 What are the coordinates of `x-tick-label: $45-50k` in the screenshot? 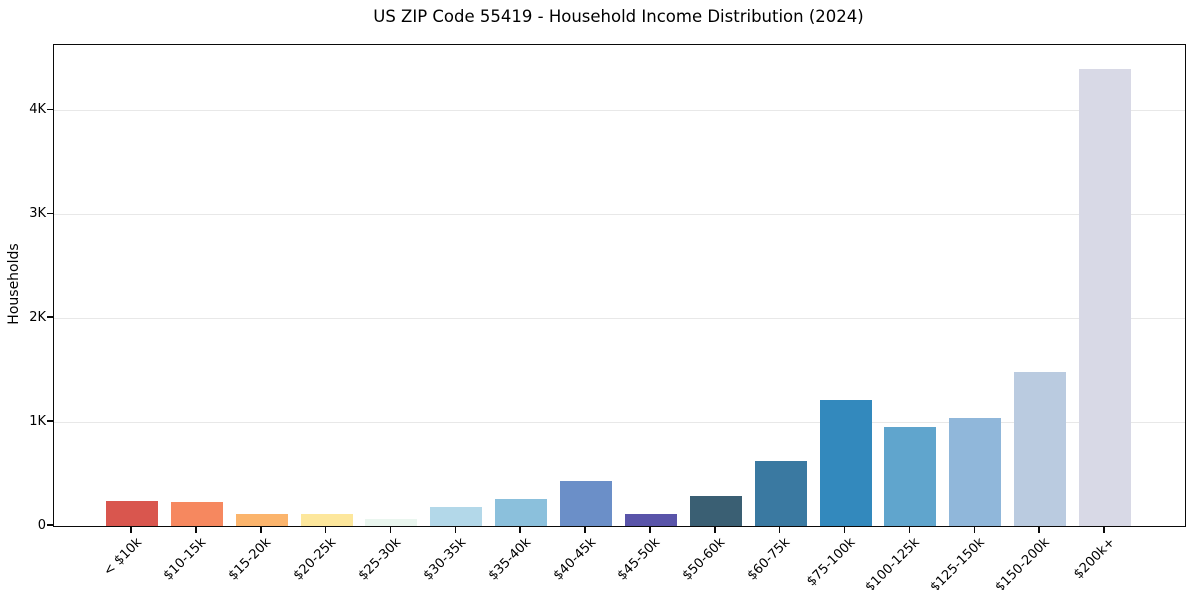 It's located at (639, 559).